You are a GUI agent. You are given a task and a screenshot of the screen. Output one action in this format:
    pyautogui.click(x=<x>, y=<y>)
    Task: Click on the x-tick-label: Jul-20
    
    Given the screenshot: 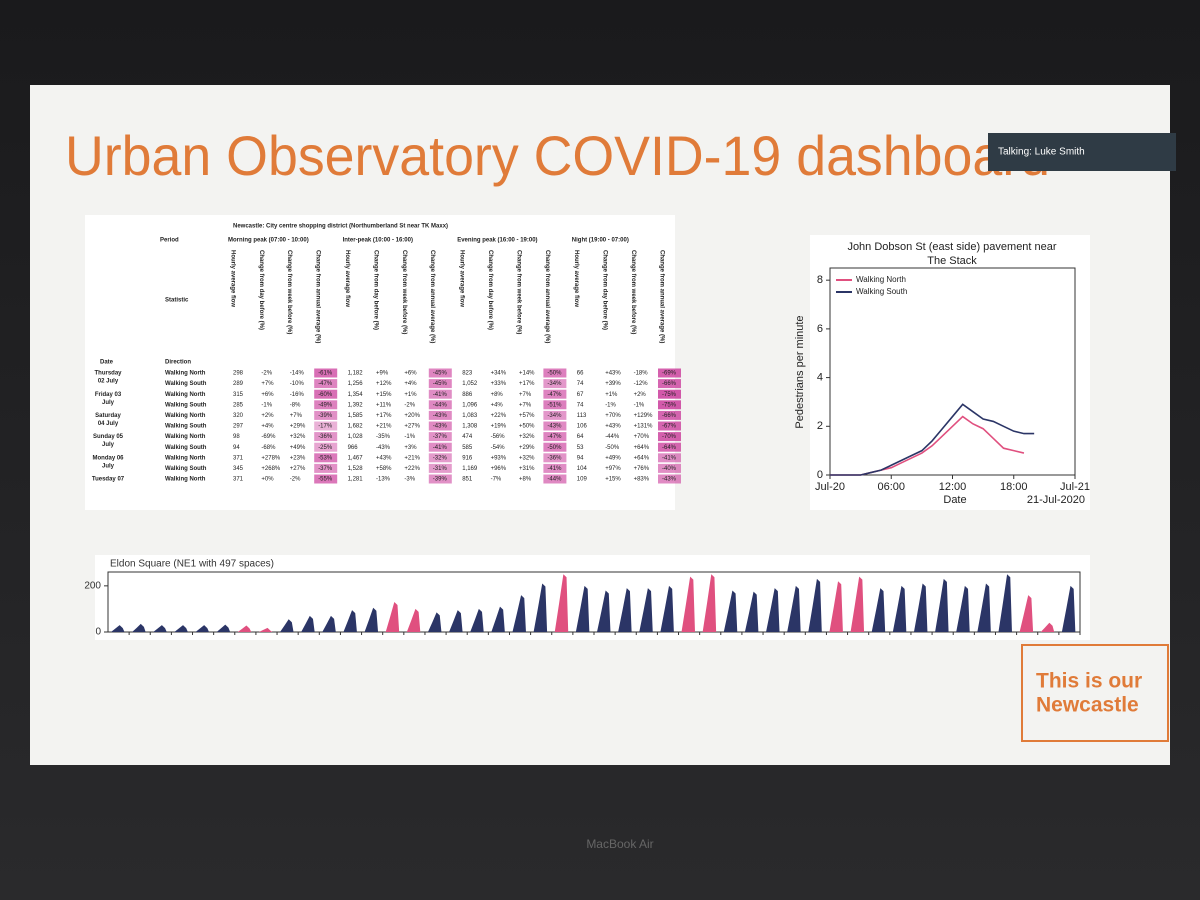 What is the action you would take?
    pyautogui.click(x=830, y=487)
    